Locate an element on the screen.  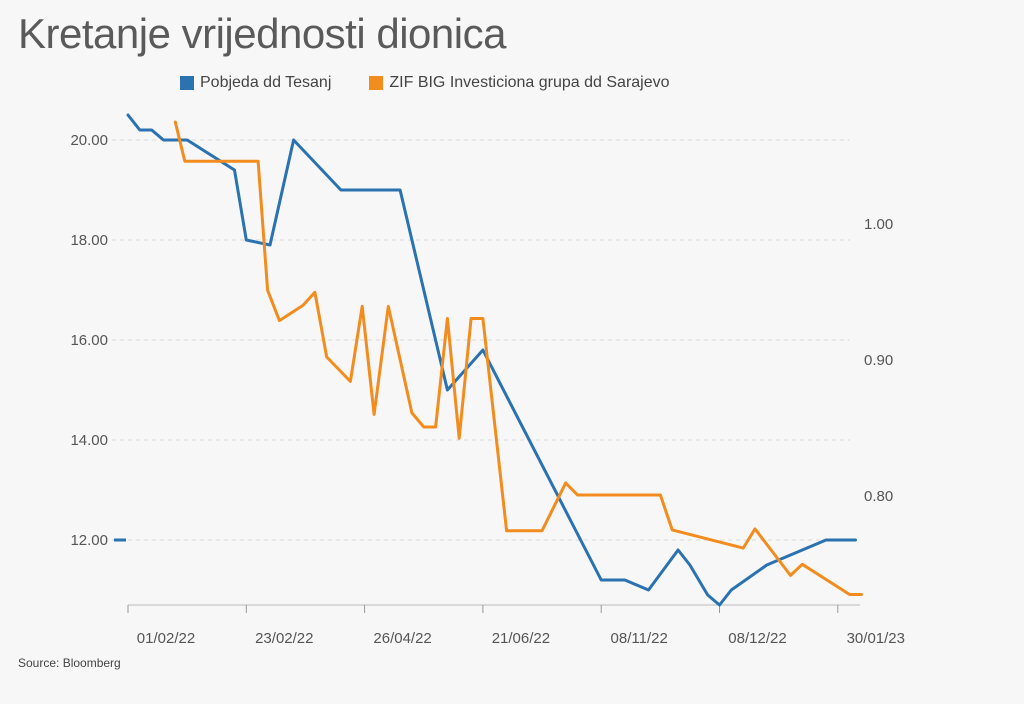
legend-item-series-2: ZIF BIG Investiciona grupa dd Sarajevo is located at coordinates (519, 83).